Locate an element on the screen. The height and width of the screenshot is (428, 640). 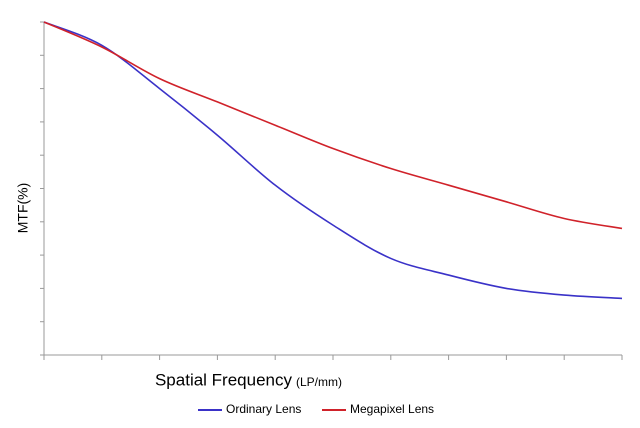
y-axis-label: MTF(%) is located at coordinates (23, 208).